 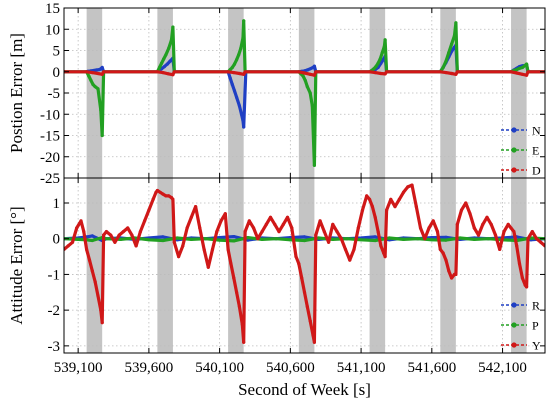 I want to click on position-legend-label-N: N, so click(x=536, y=131).